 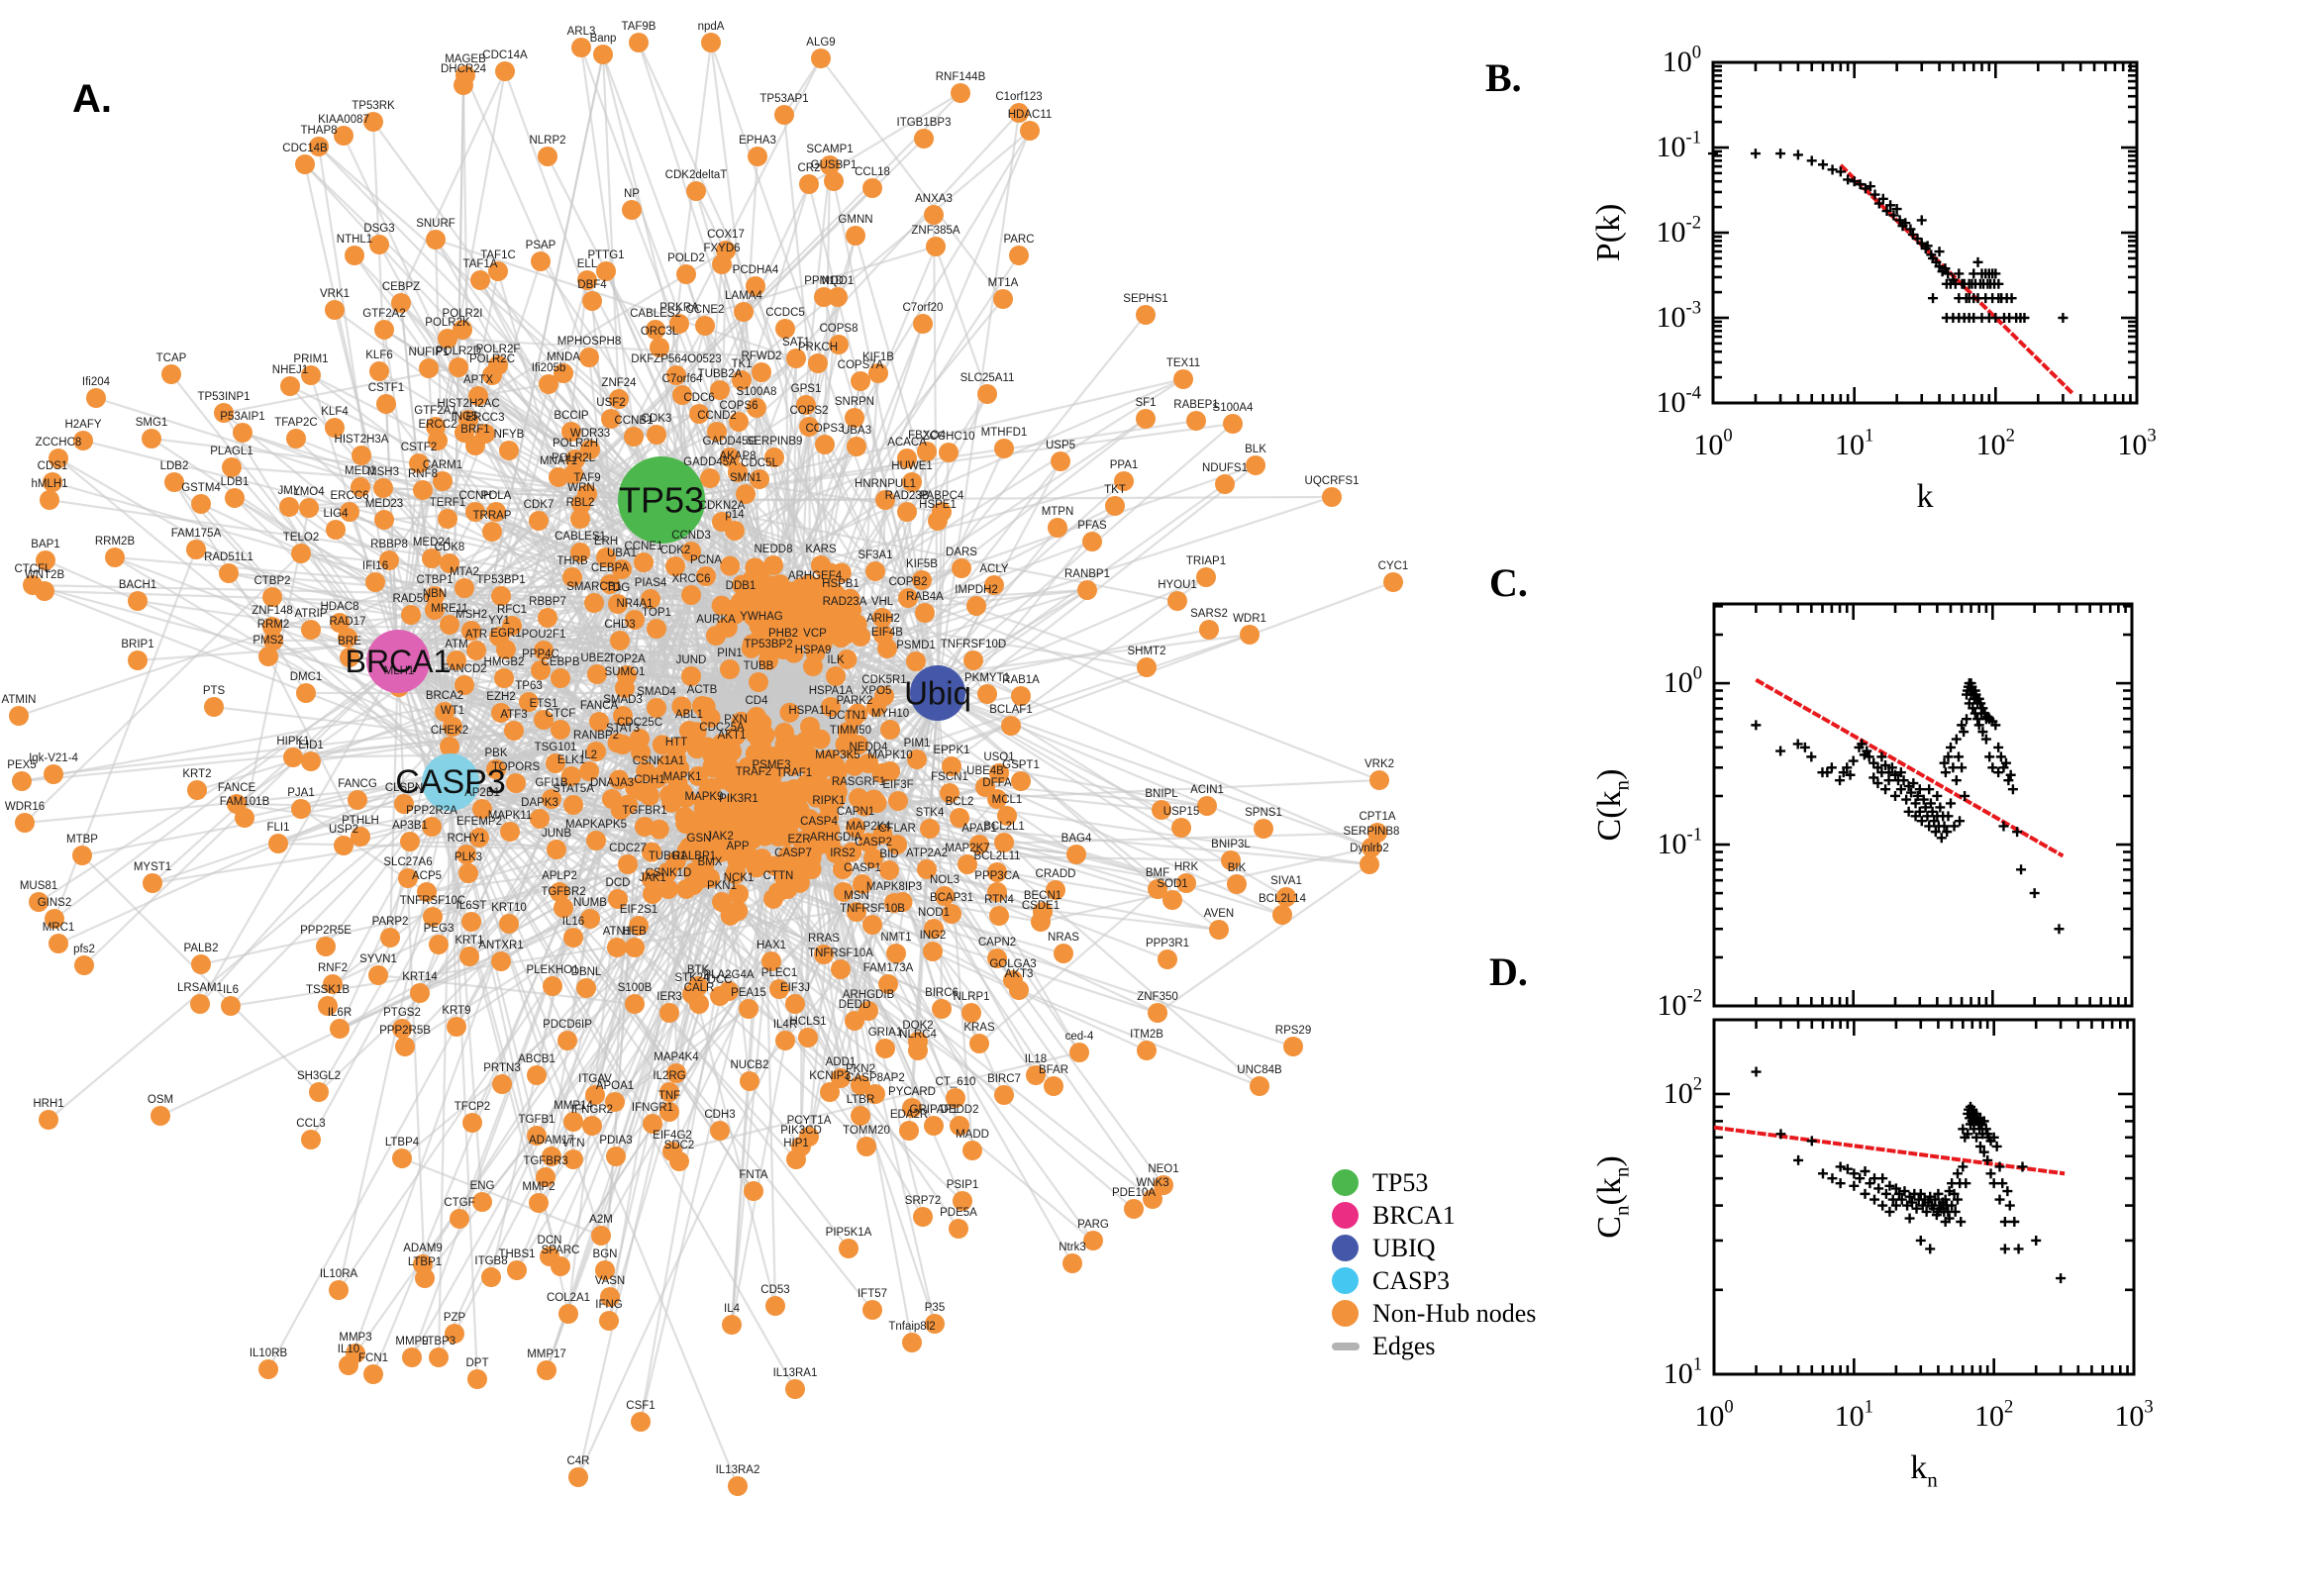 What do you see at coordinates (1454, 1313) in the screenshot?
I see `legend-label: Non-Hub nodes` at bounding box center [1454, 1313].